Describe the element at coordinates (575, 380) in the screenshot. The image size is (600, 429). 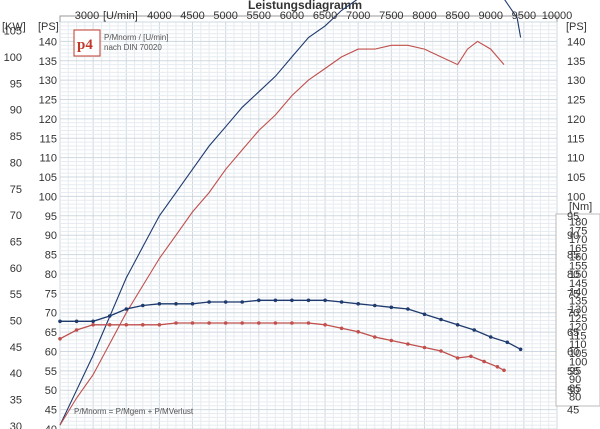
I see `nm-tick-label: 90` at that location.